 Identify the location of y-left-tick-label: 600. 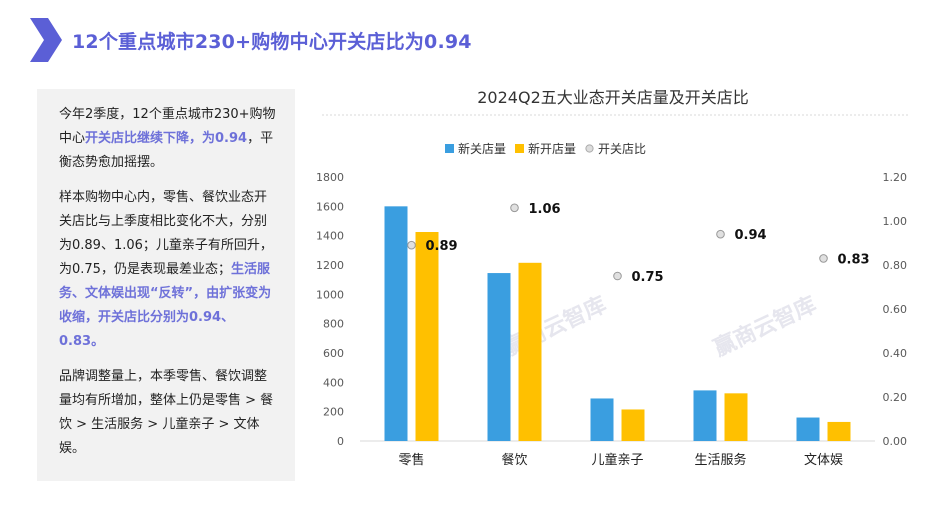
(333, 353).